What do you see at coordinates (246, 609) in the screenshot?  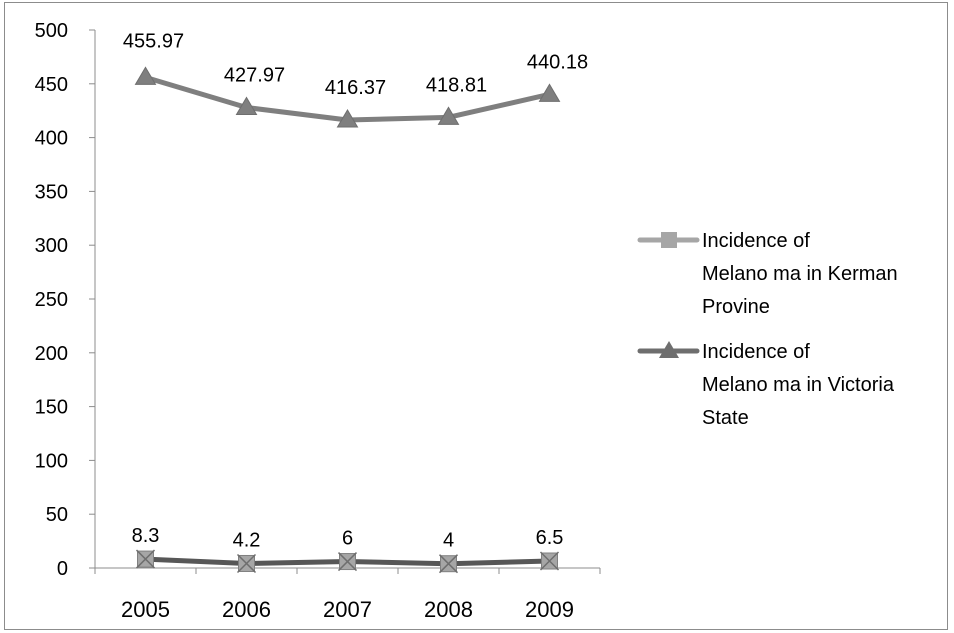 I see `x-tick-label: 2006` at bounding box center [246, 609].